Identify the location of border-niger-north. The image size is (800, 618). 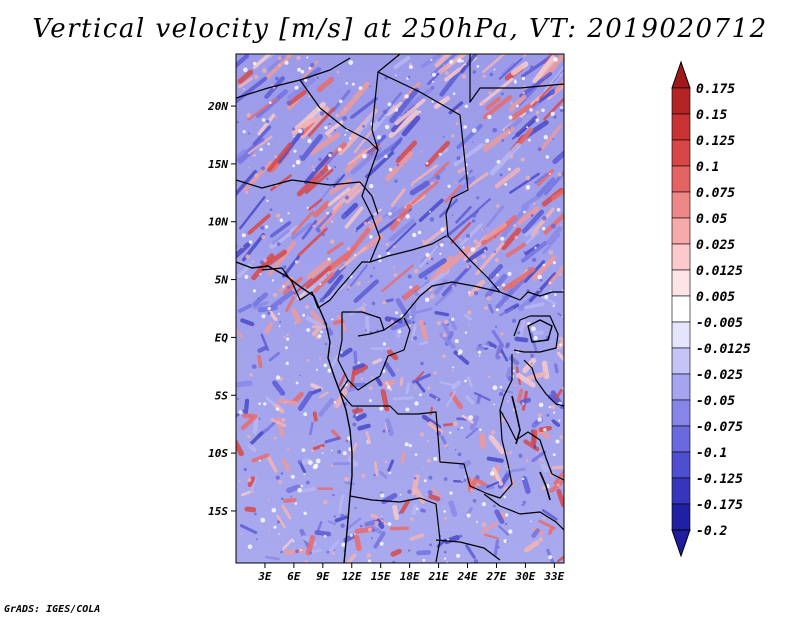
(339, 115).